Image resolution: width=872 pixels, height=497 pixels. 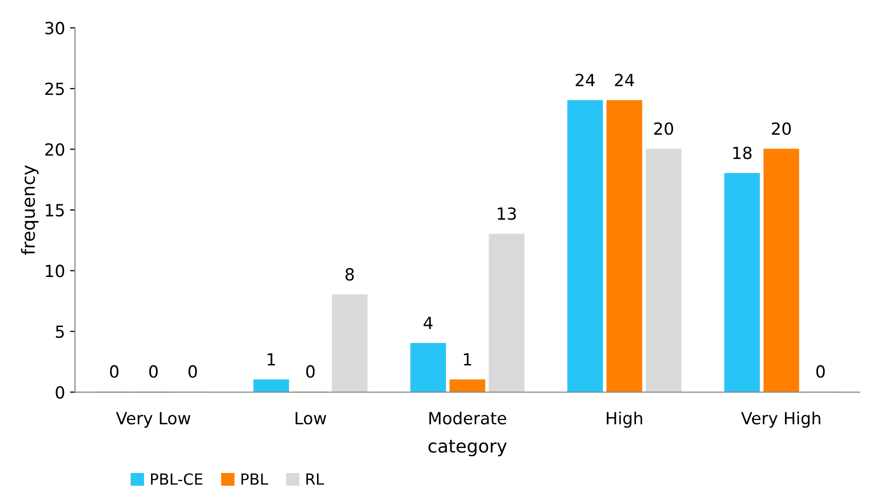 I want to click on data-label: 8, so click(x=350, y=274).